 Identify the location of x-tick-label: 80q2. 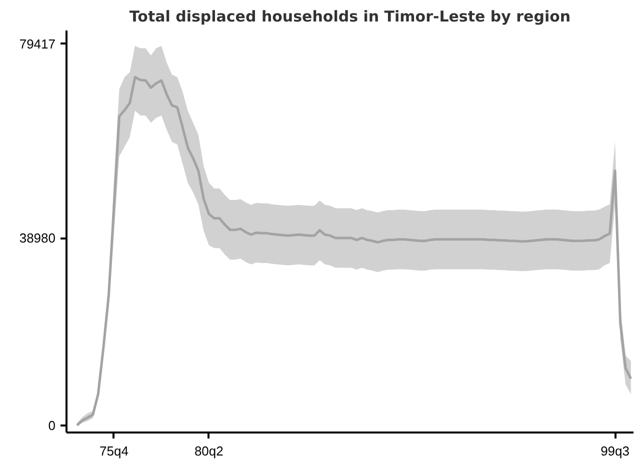
(209, 451).